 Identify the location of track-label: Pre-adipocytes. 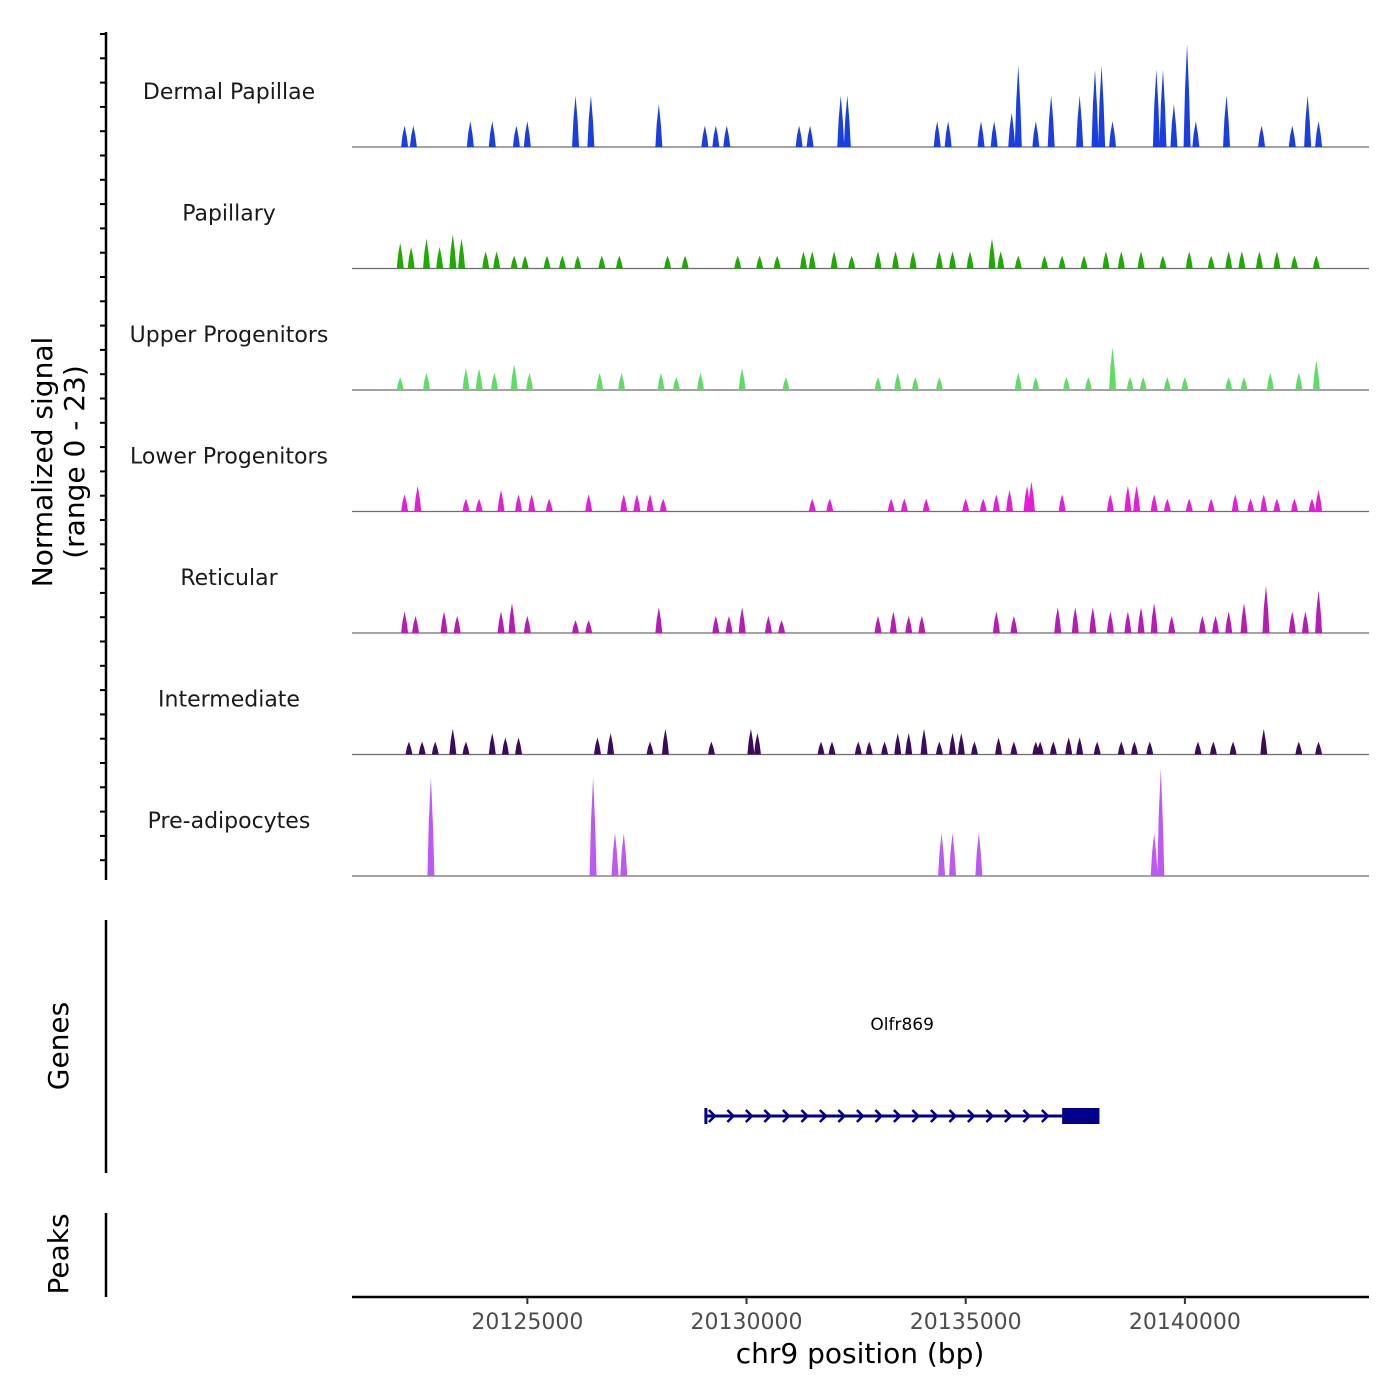
(229, 821).